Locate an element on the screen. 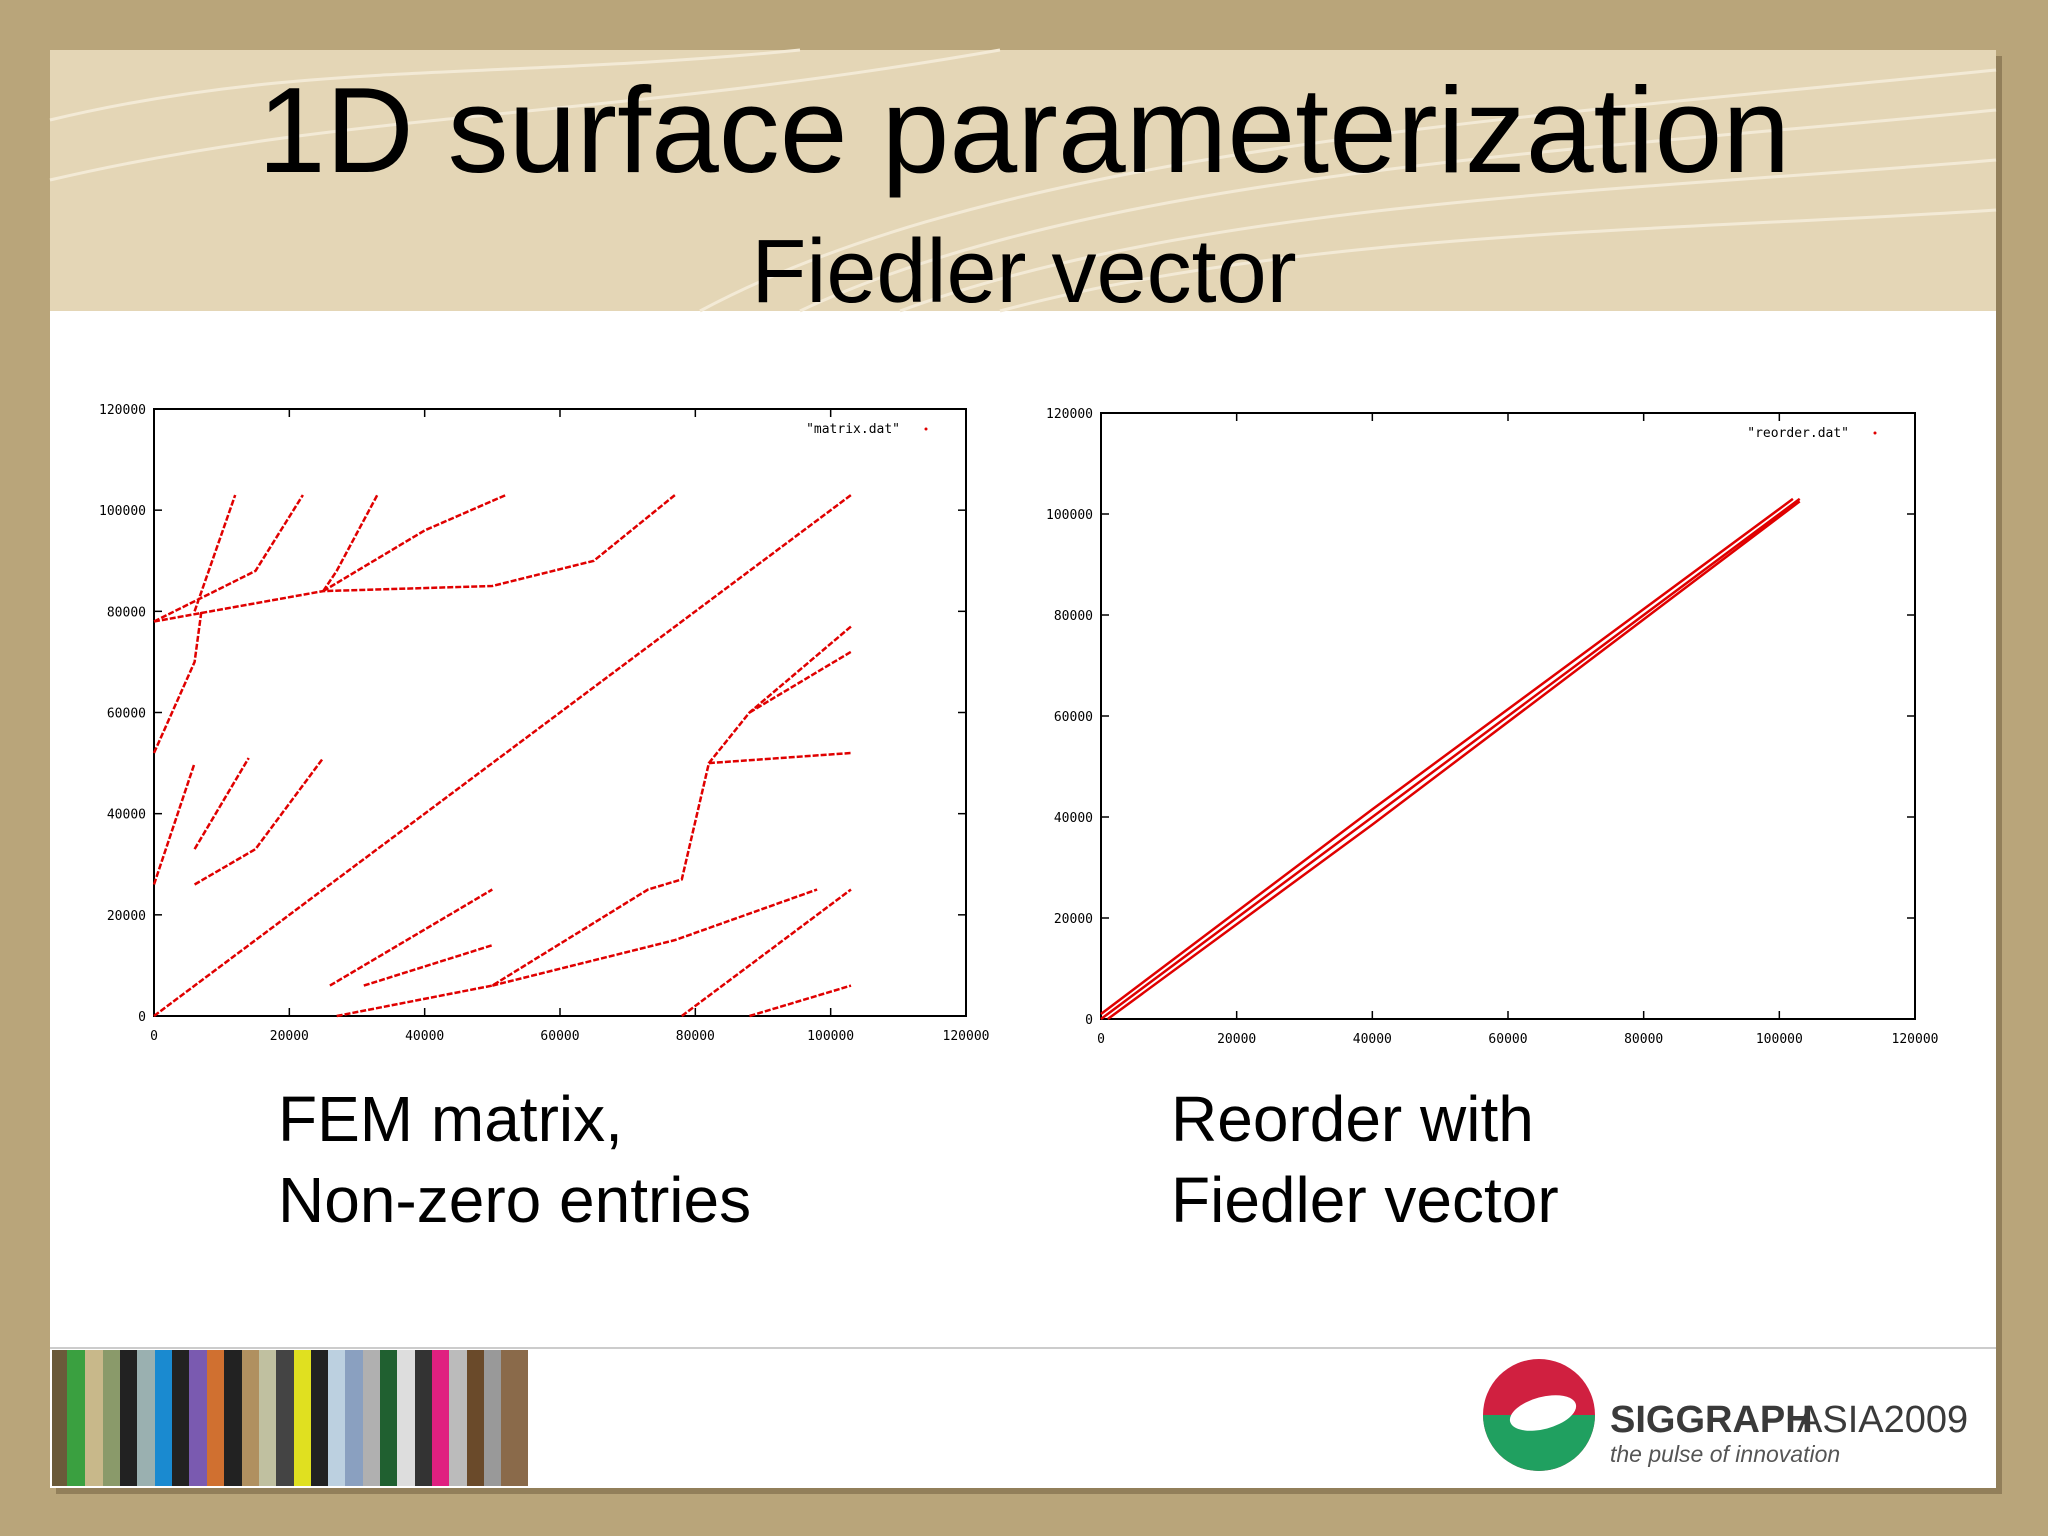  slide-subtitle: Fiedler vector is located at coordinates (1023, 272).